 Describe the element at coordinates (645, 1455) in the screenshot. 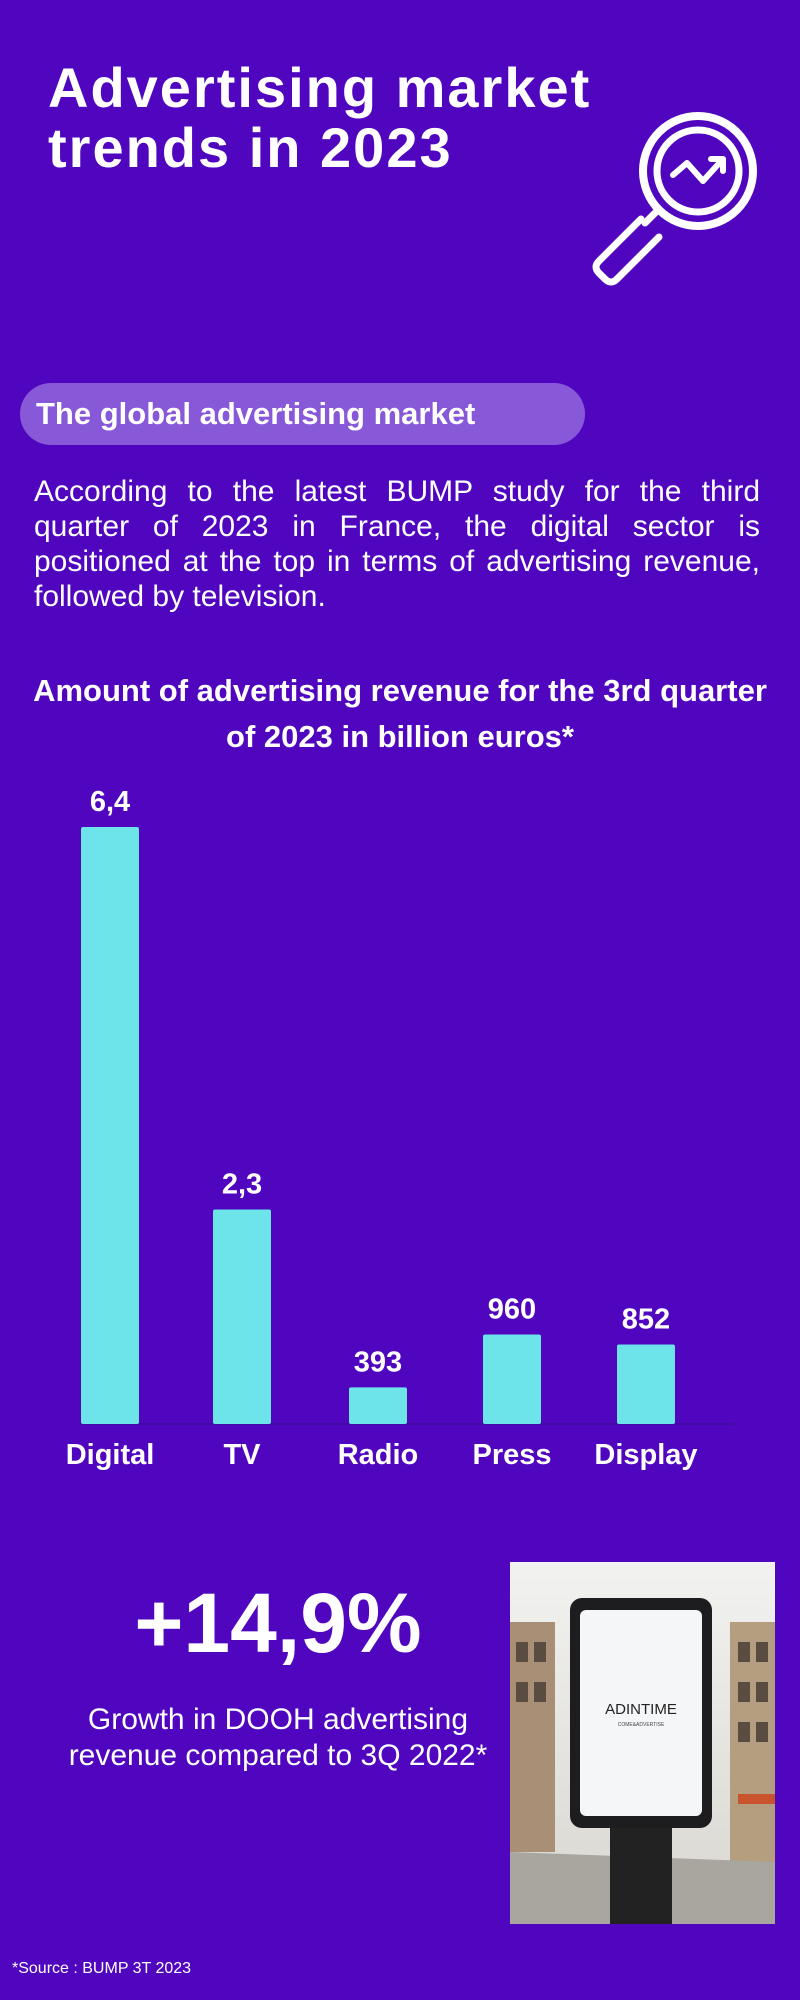

I see `category-label: Display` at that location.